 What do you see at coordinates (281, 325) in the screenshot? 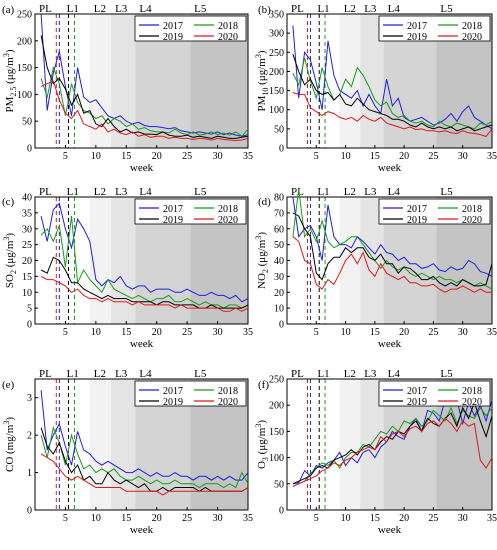
I see `y-tick-label: 0` at bounding box center [281, 325].